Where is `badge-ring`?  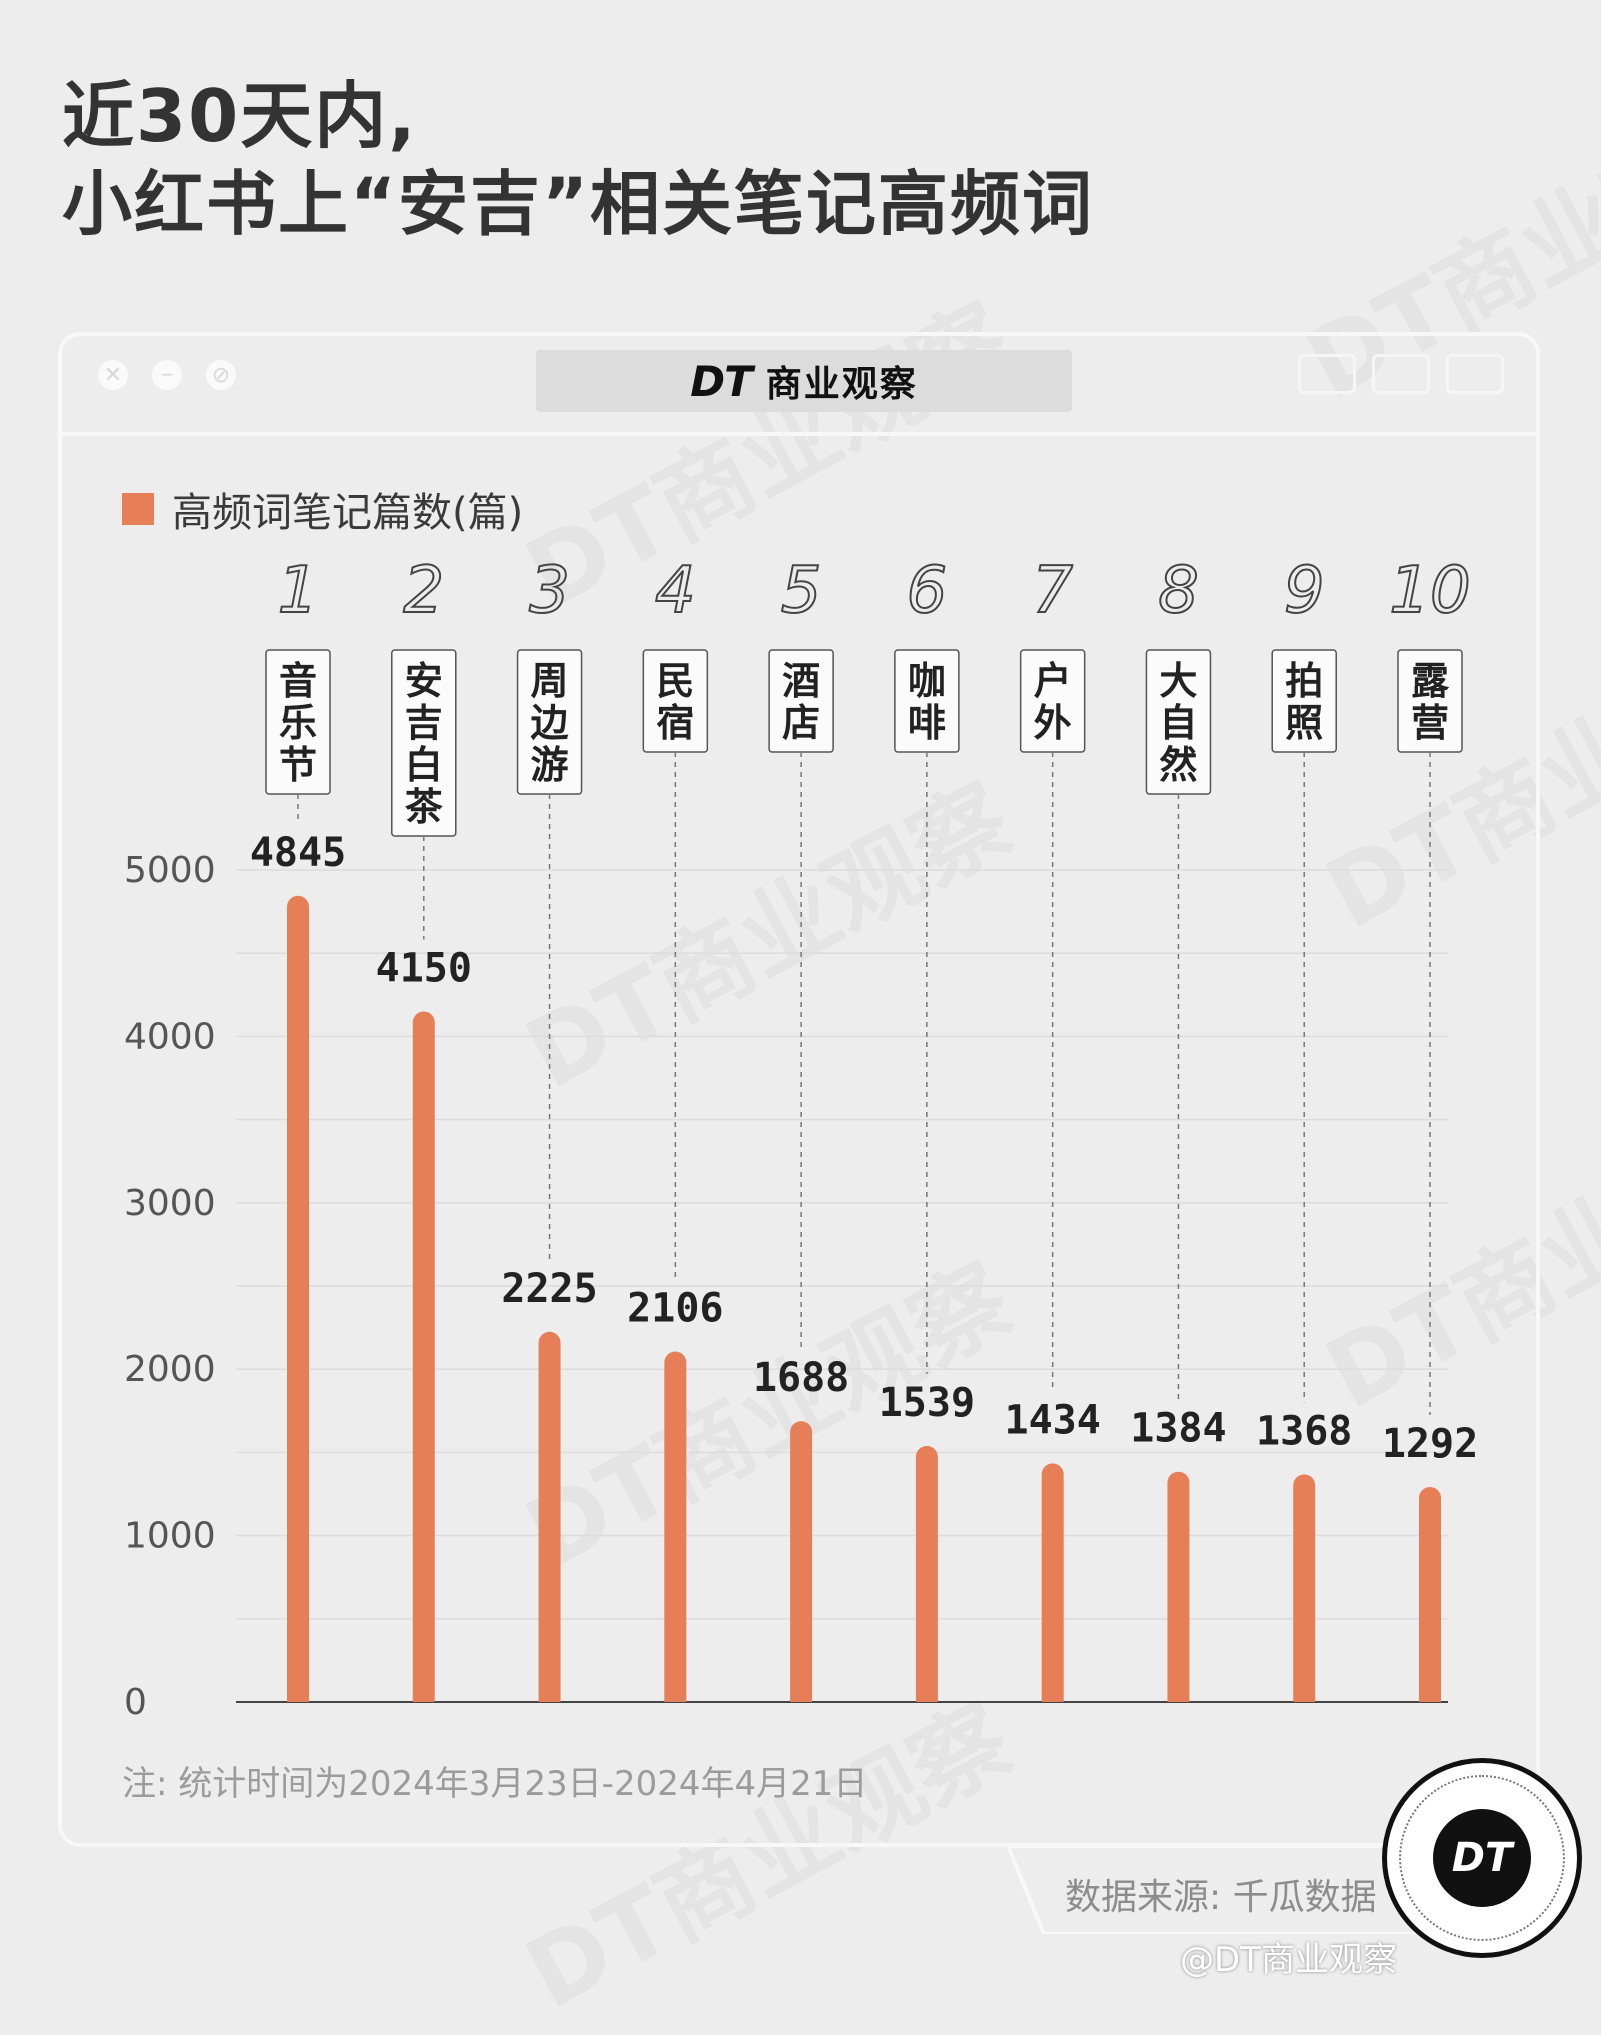 badge-ring is located at coordinates (1482, 1858).